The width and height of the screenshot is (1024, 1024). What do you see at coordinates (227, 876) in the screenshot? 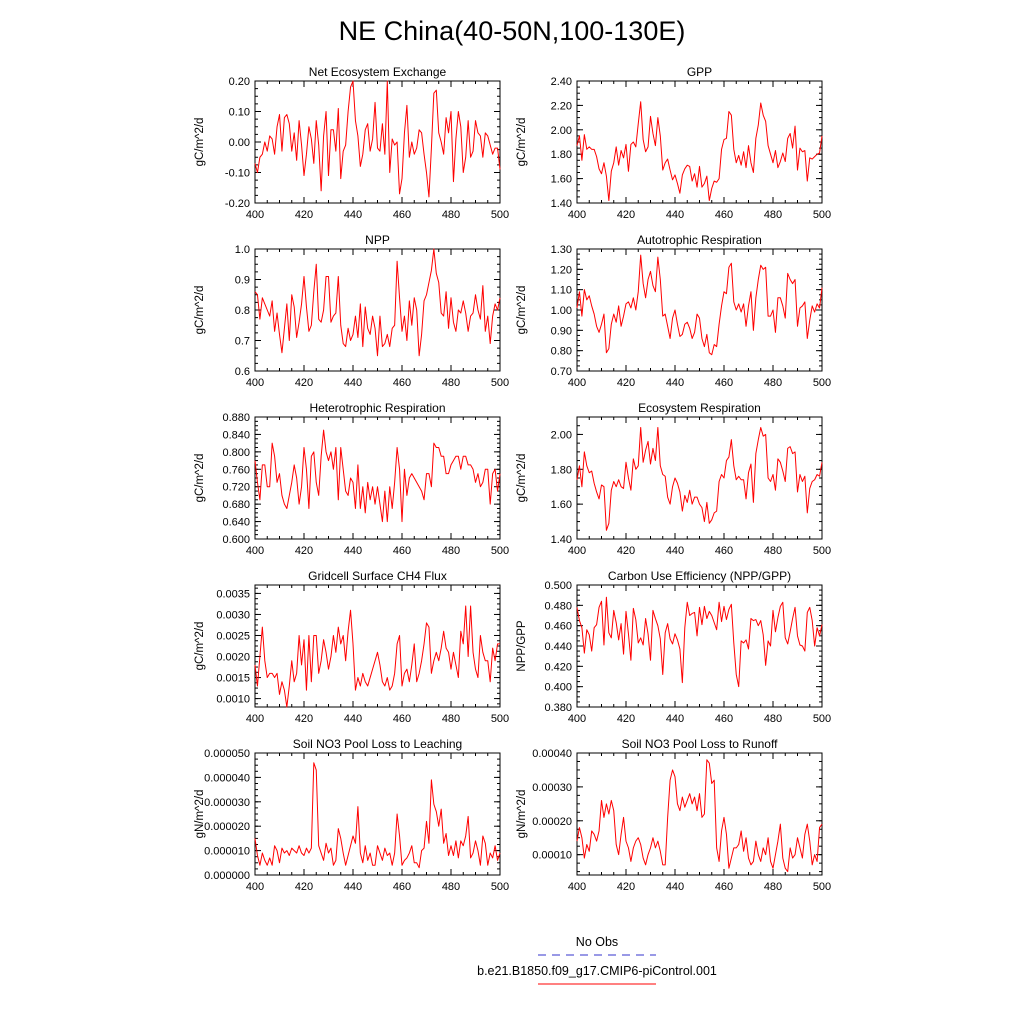
I see `y-tick-label: 0.000000` at bounding box center [227, 876].